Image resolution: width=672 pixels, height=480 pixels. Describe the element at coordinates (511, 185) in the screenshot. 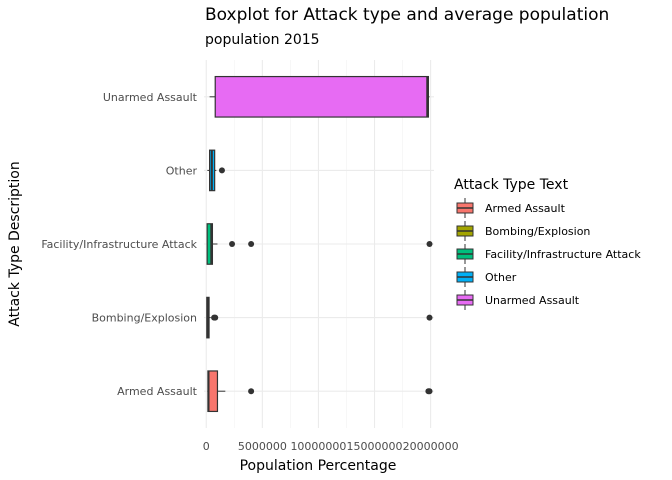

I see `legend-title: Attack Type Text` at that location.